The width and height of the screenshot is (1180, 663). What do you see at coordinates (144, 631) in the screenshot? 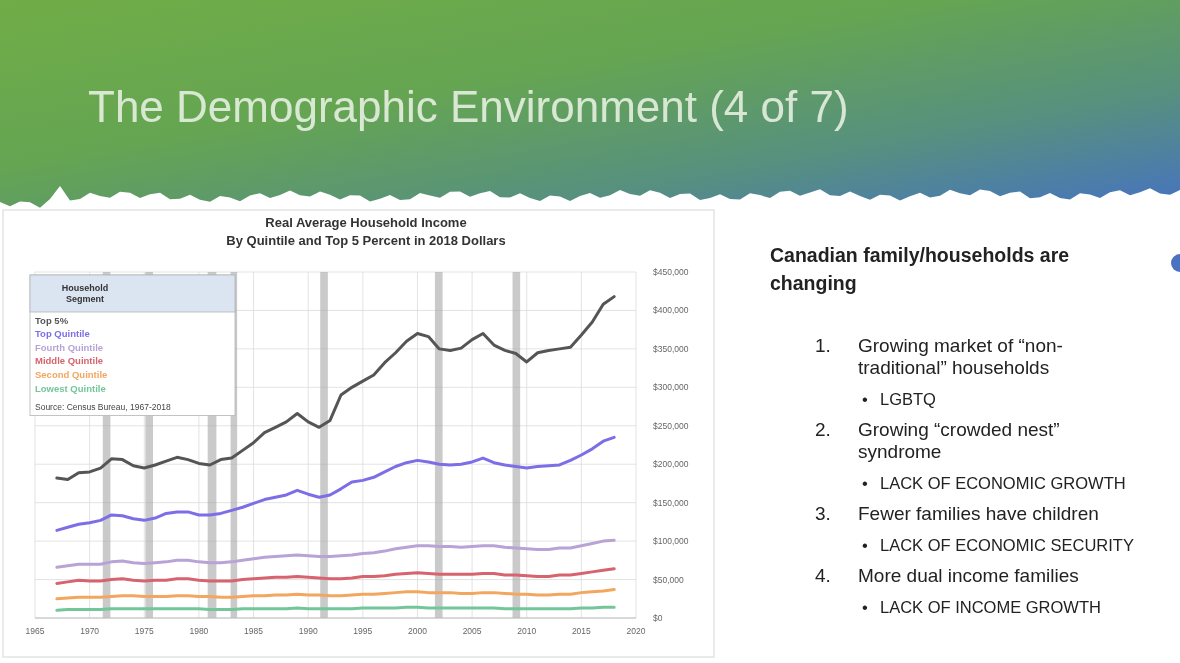
I see `x-tick-label: 1975` at bounding box center [144, 631].